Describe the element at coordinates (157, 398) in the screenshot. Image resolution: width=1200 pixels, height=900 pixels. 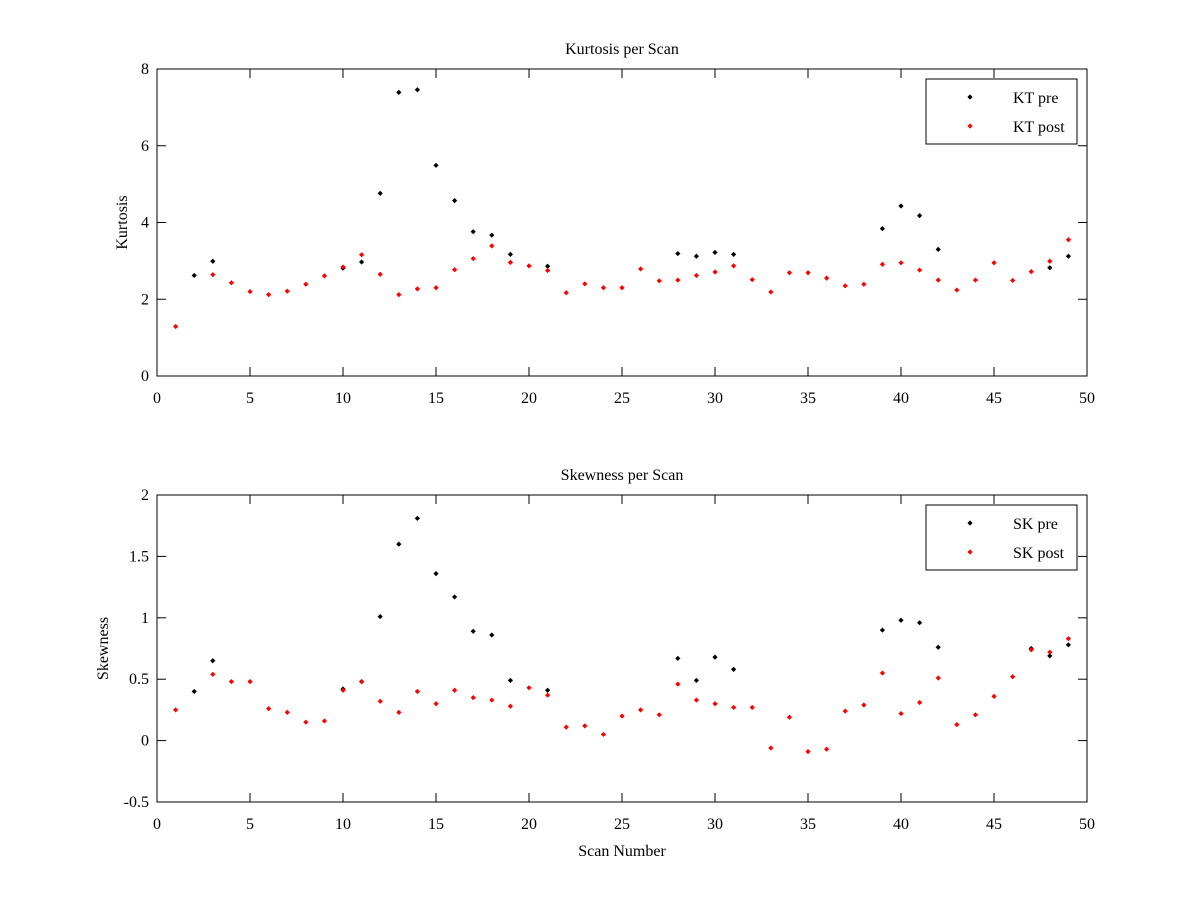
I see `x-tick-label: 0` at that location.